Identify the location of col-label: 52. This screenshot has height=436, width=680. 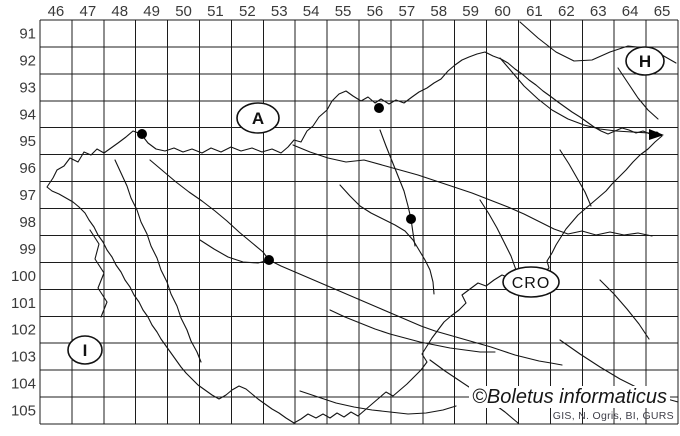
(247, 11).